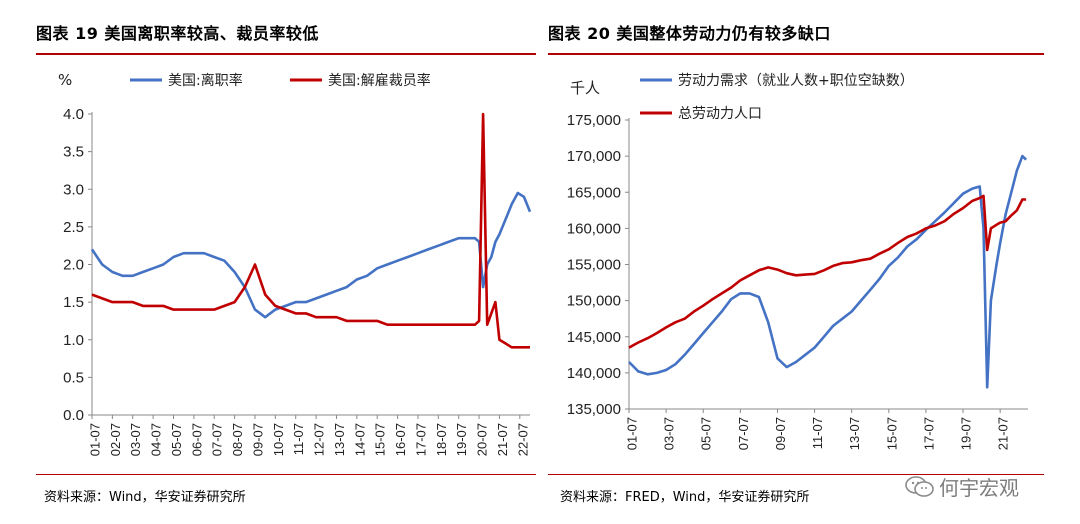  I want to click on left-bottom-rule, so click(286, 474).